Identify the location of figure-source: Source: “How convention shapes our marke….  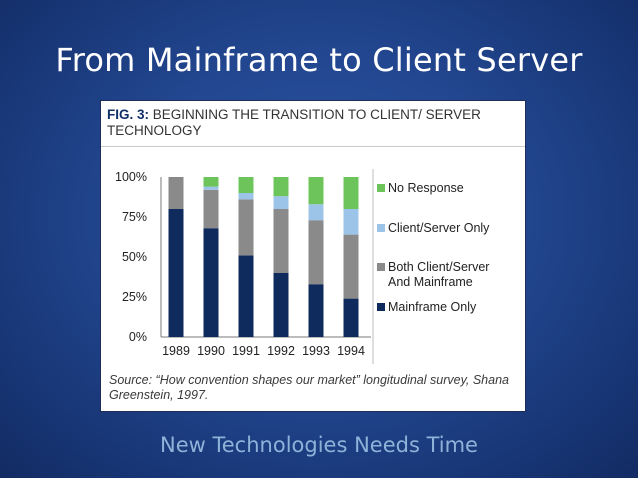
(309, 387).